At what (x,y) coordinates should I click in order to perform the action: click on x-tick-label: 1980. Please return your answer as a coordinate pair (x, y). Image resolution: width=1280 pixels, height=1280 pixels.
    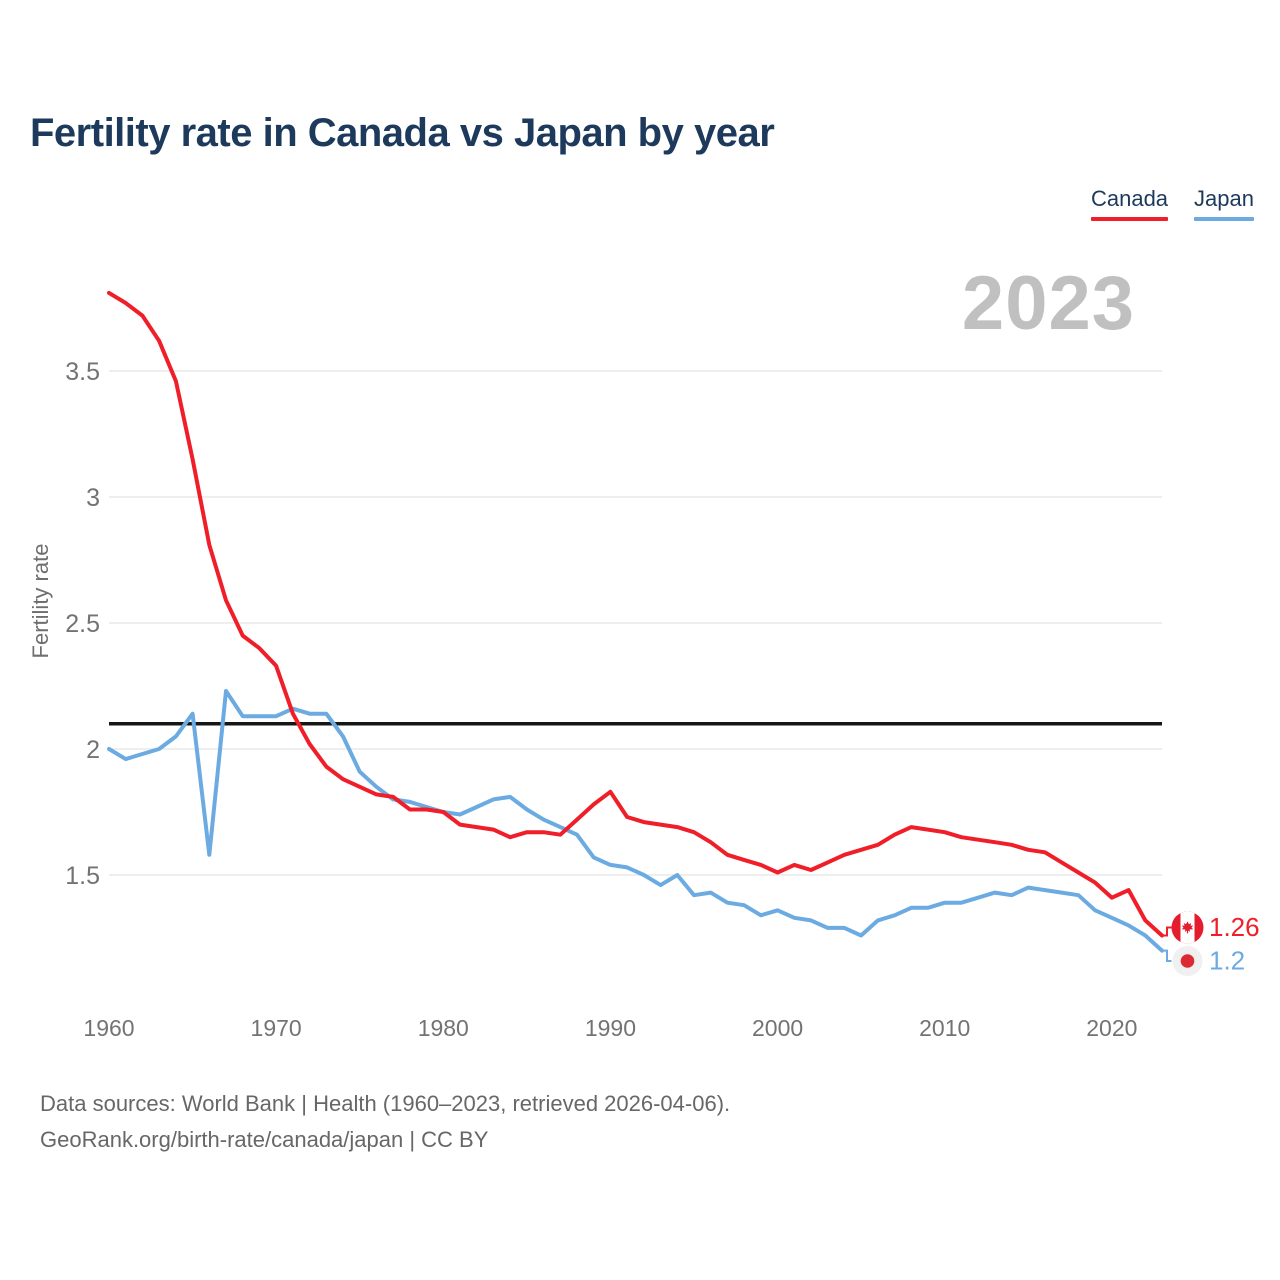
    Looking at the image, I should click on (443, 1028).